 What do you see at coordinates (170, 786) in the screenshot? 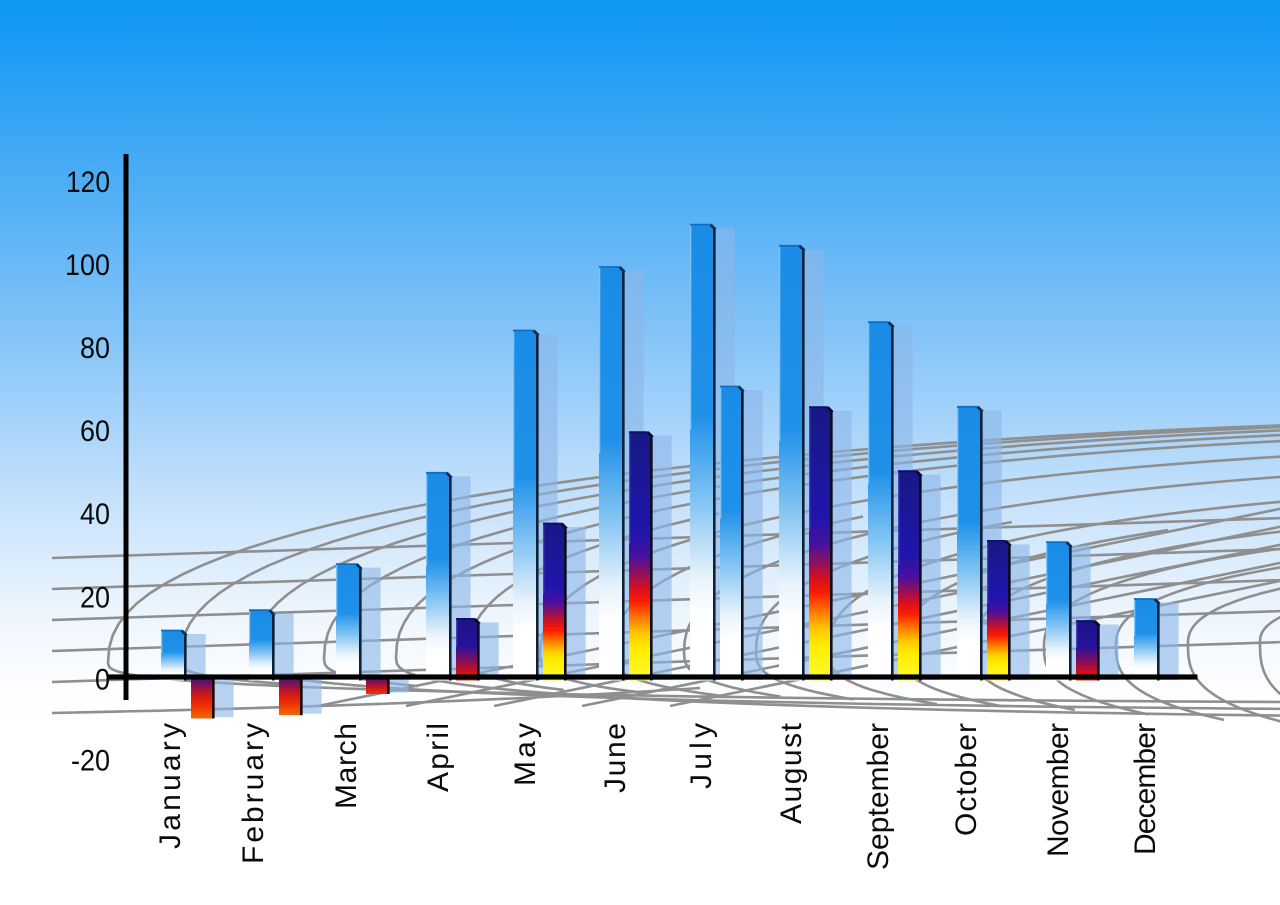
I see `svg-text: January` at bounding box center [170, 786].